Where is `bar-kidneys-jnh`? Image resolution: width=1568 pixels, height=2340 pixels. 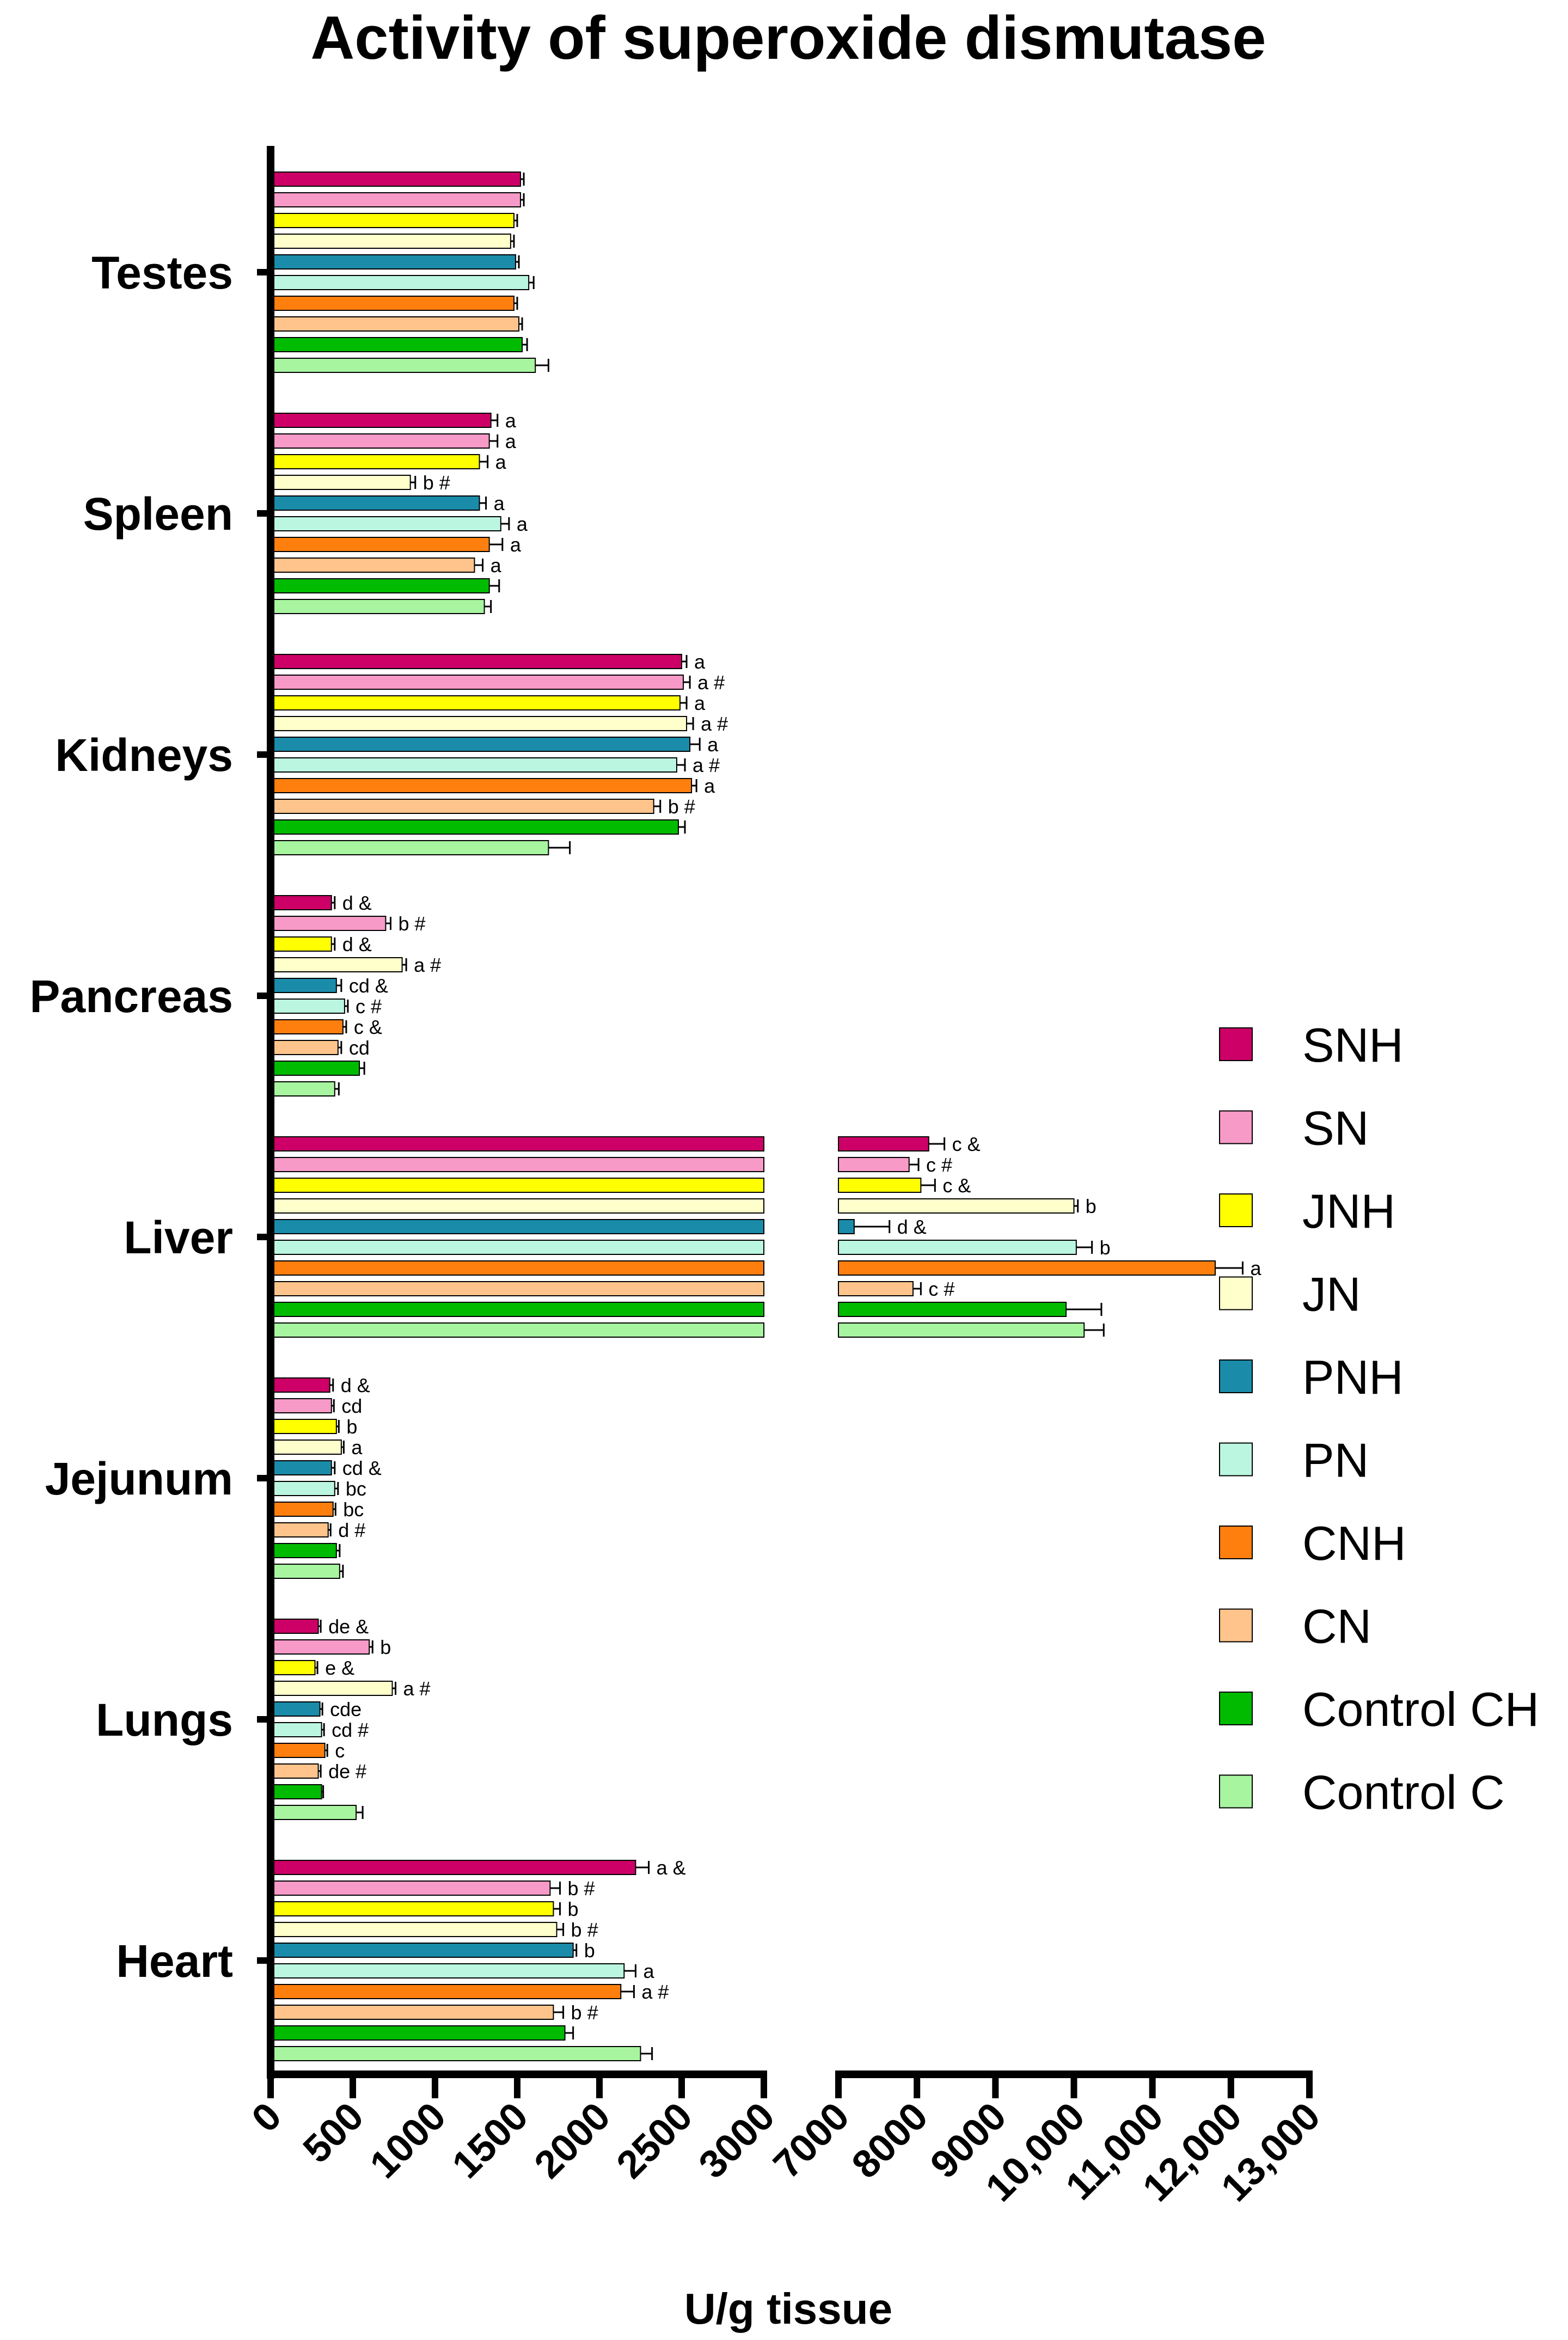
bar-kidneys-jnh is located at coordinates (475, 702).